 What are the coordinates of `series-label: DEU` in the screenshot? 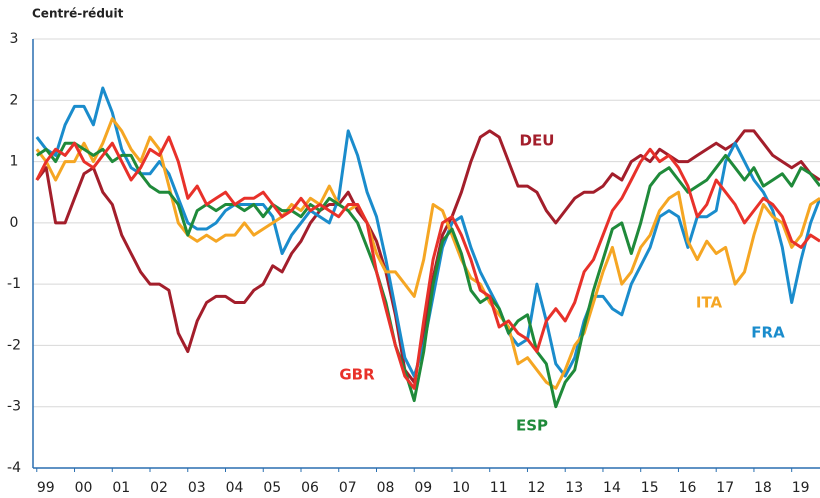 It's located at (537, 141).